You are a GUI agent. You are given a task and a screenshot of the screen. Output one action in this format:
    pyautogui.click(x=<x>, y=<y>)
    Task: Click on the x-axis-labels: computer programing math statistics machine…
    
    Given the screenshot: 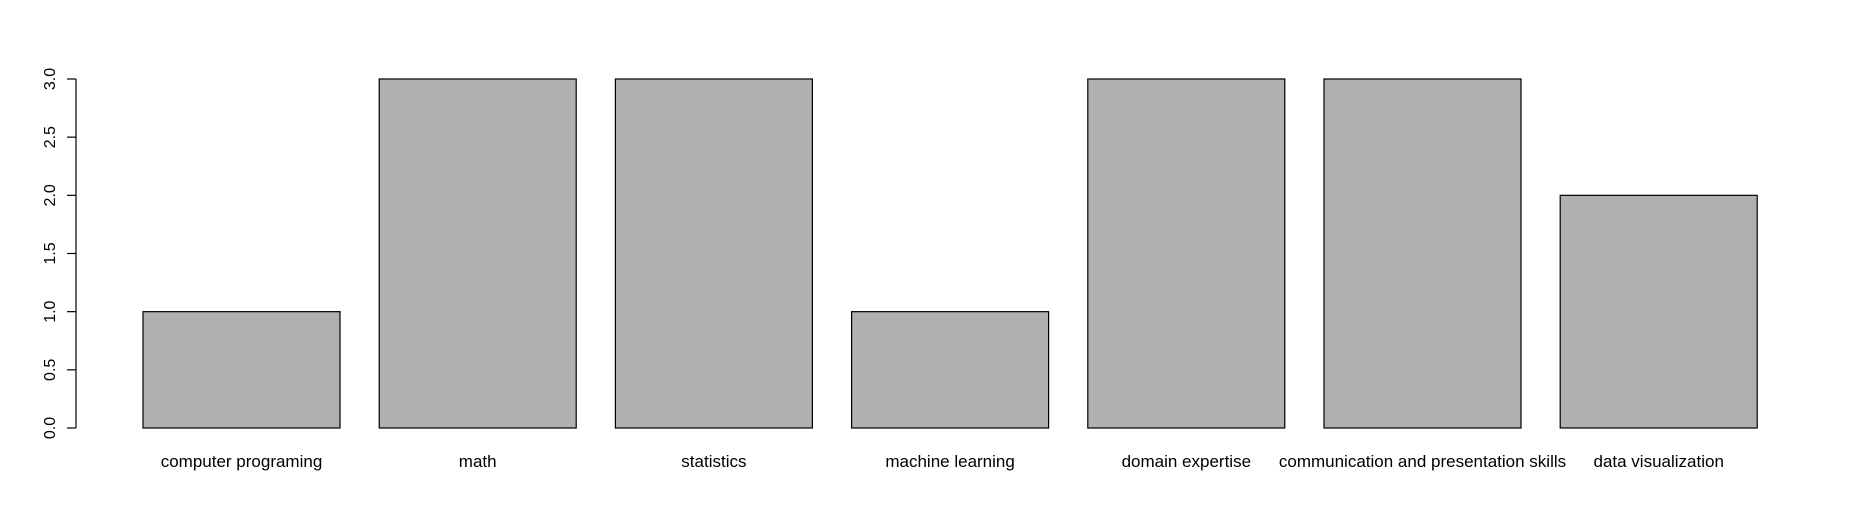 What is the action you would take?
    pyautogui.click(x=942, y=461)
    